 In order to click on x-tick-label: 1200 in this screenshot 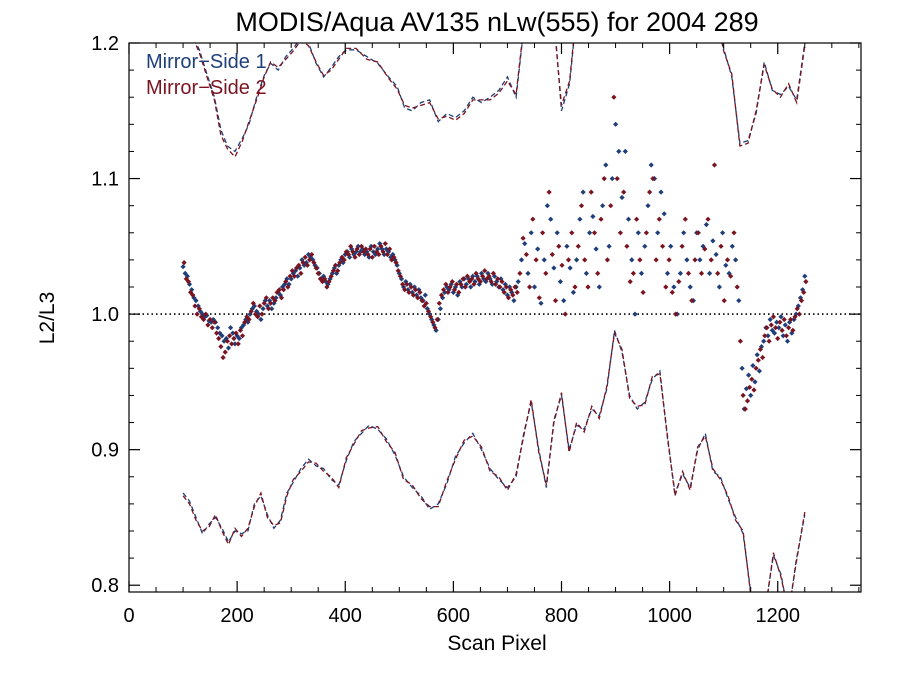, I will do `click(777, 616)`.